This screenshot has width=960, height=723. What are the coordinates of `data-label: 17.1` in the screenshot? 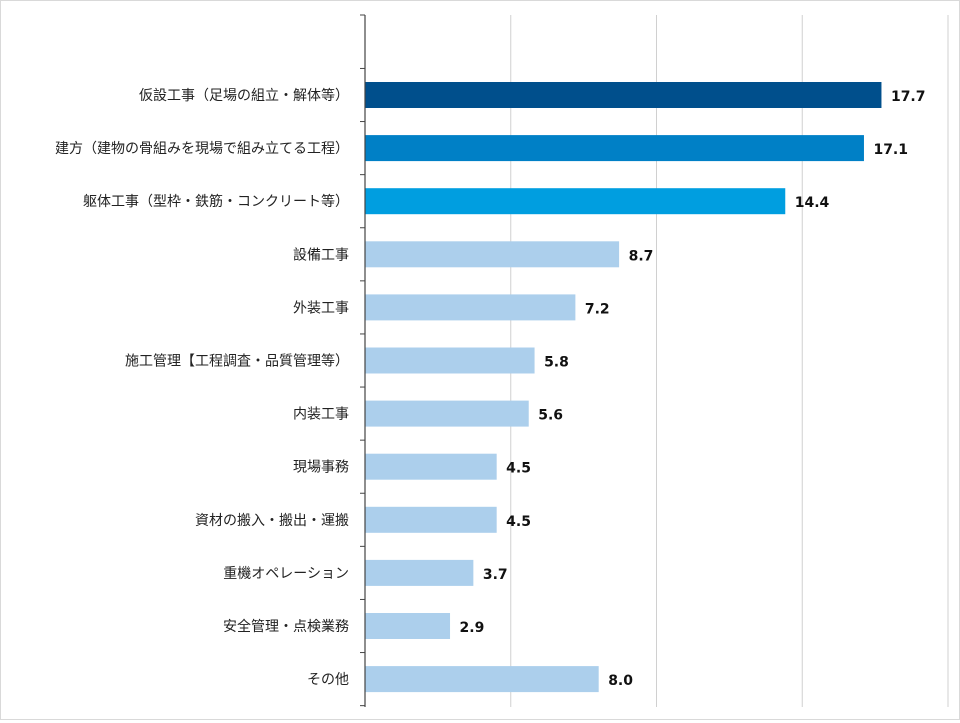 It's located at (890, 150).